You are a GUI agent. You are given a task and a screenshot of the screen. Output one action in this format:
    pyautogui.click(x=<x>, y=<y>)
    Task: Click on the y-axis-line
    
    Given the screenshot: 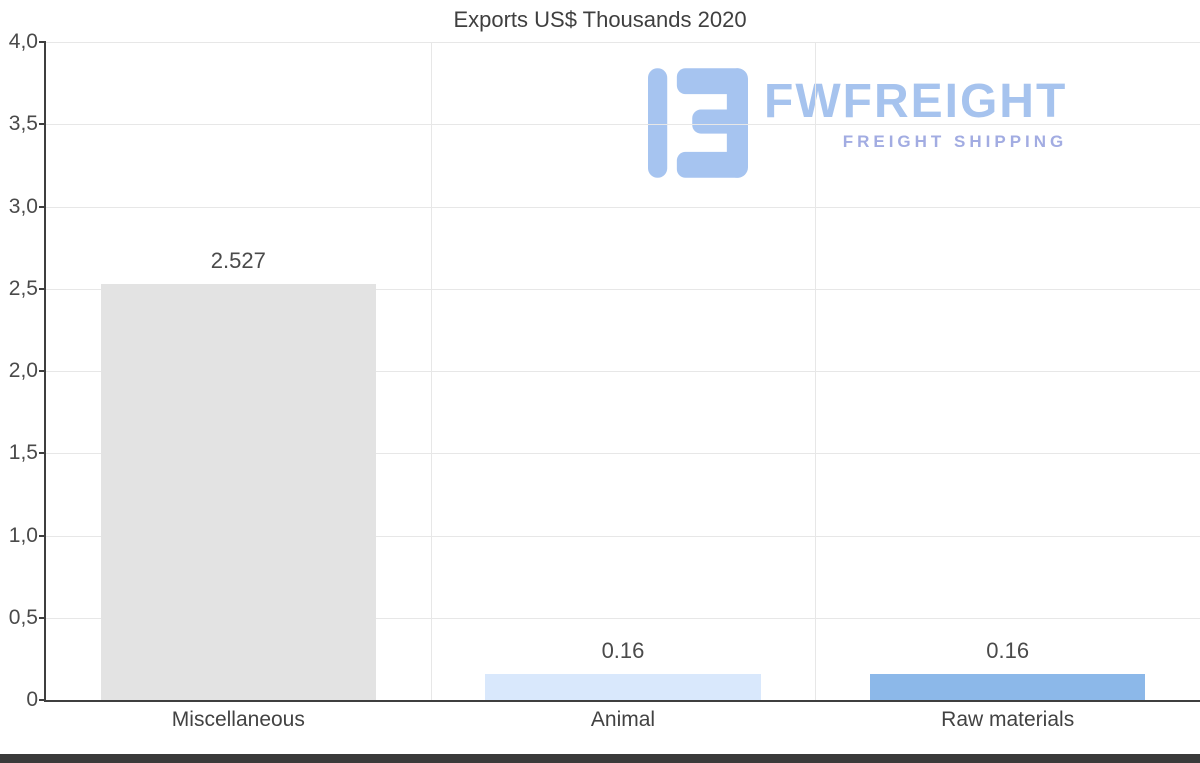 What is the action you would take?
    pyautogui.click(x=45, y=372)
    